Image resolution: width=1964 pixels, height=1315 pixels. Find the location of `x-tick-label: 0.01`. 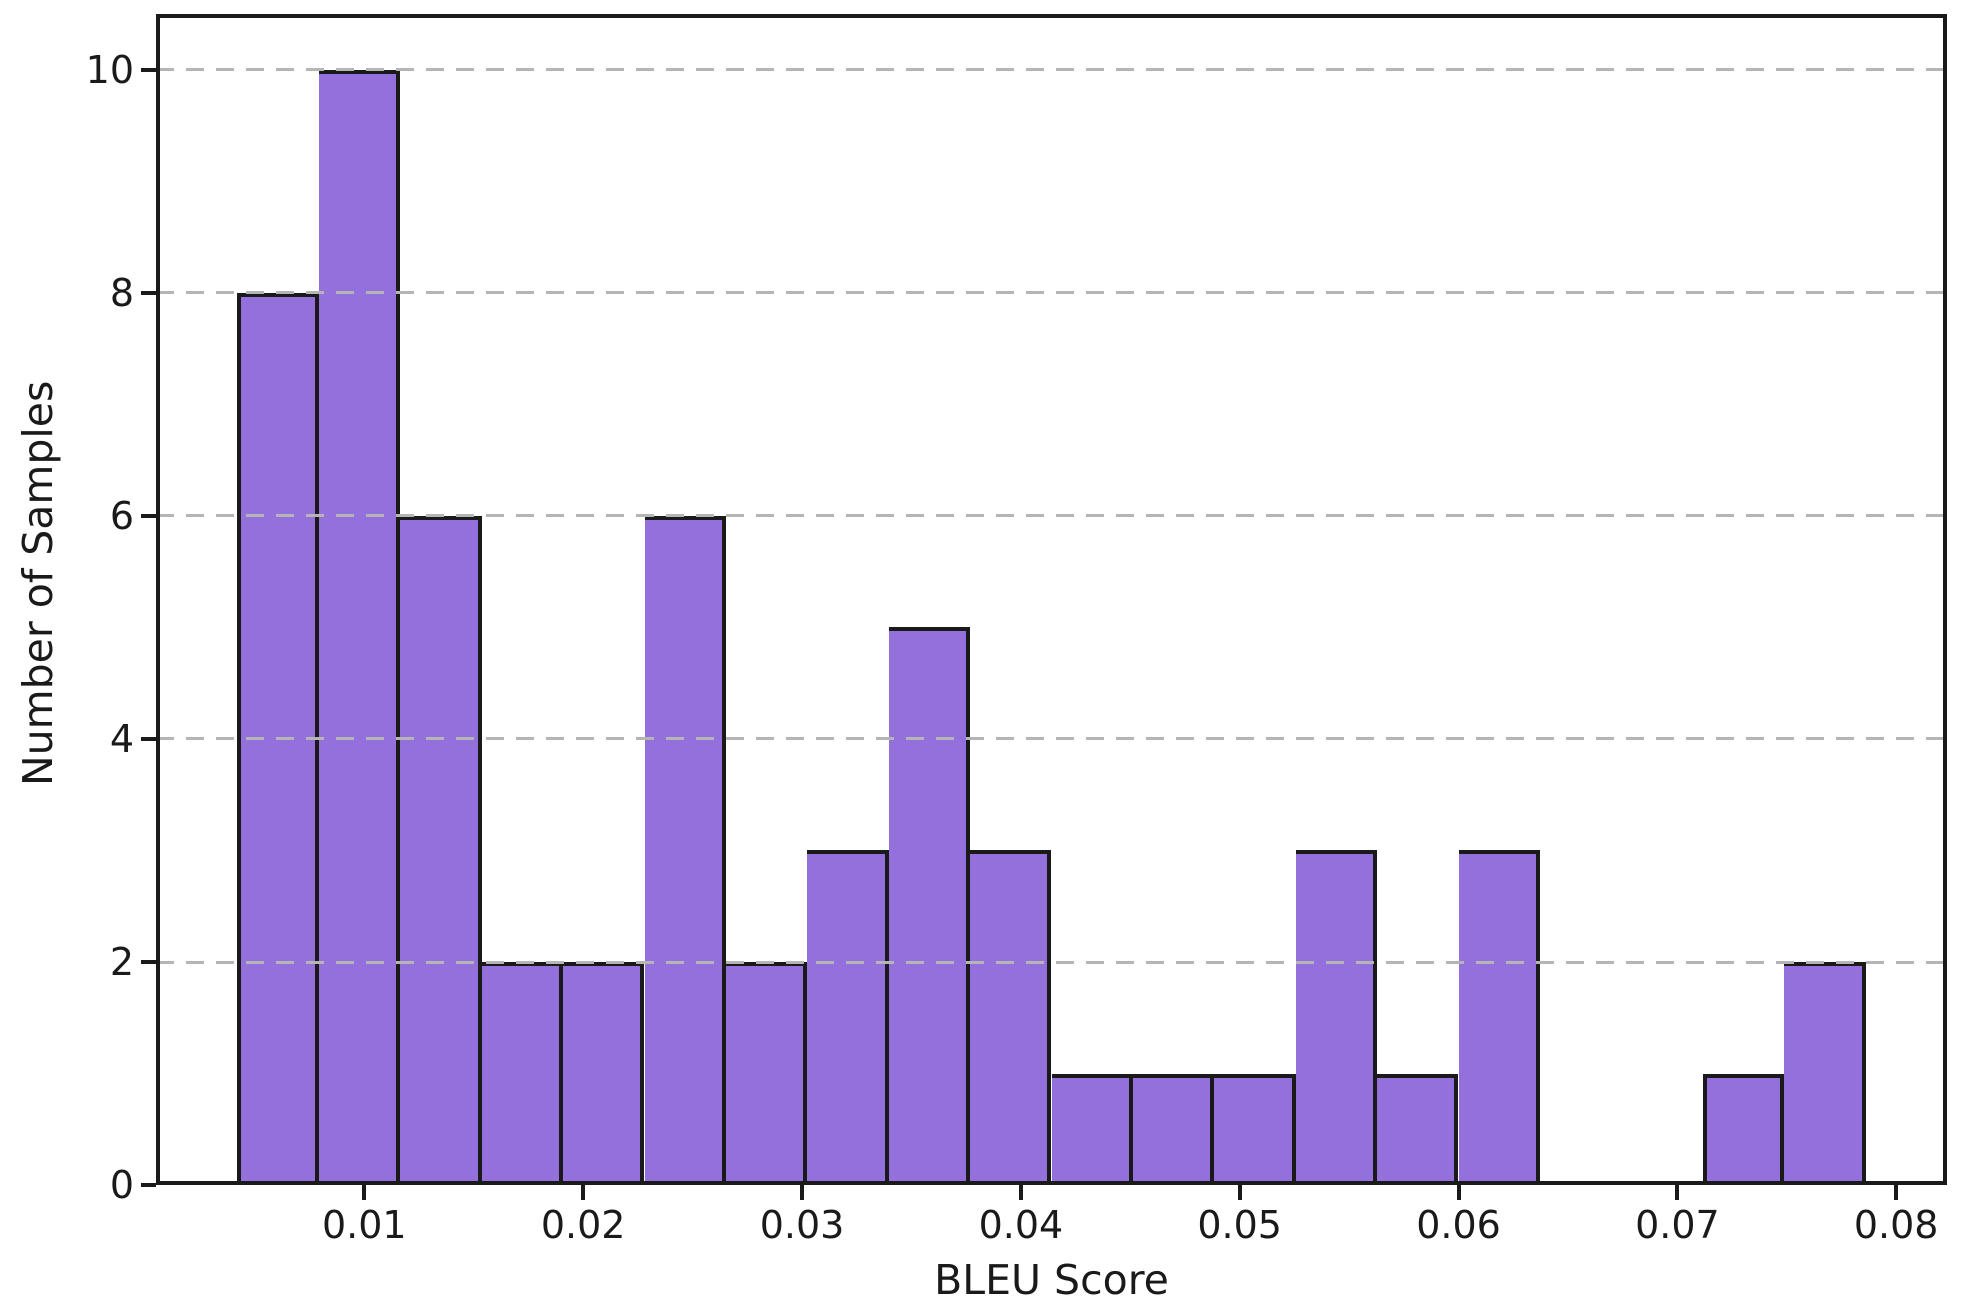

x-tick-label: 0.01 is located at coordinates (364, 1225).